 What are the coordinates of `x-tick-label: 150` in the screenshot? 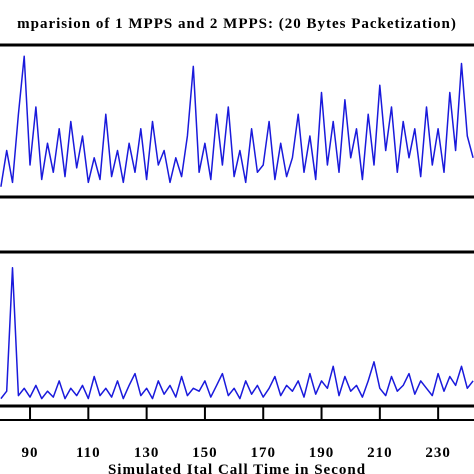 It's located at (205, 453).